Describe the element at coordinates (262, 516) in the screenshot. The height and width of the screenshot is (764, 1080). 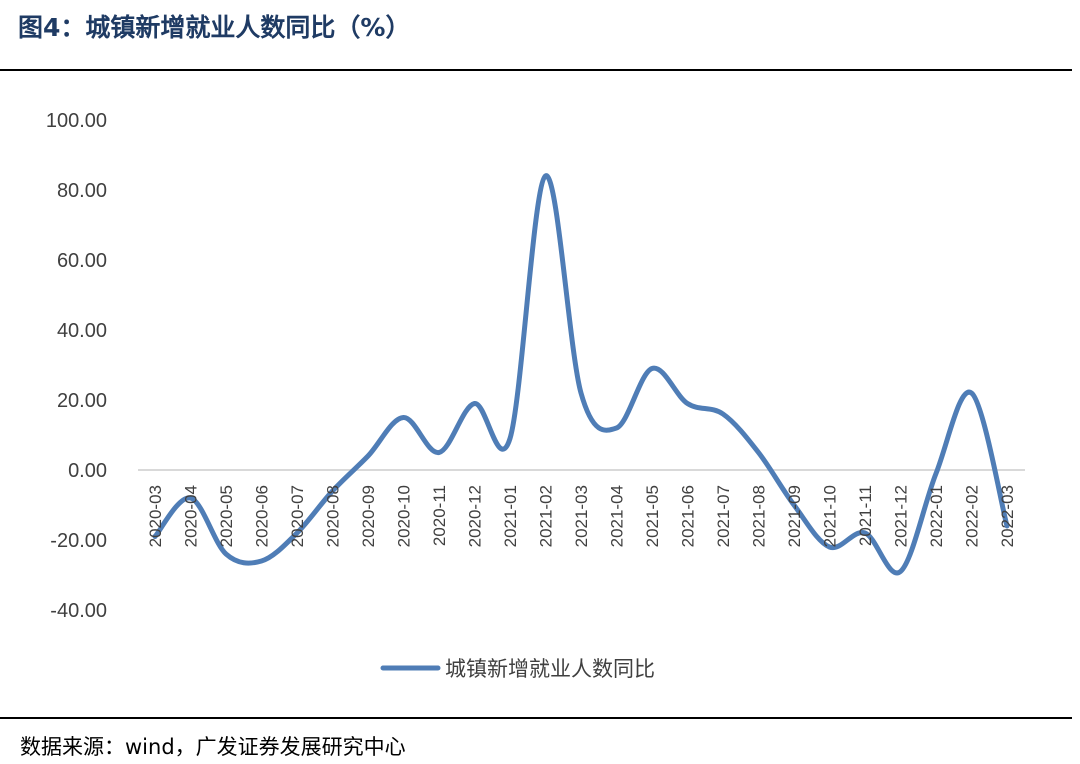
I see `x-tick-label: 2020-06` at that location.